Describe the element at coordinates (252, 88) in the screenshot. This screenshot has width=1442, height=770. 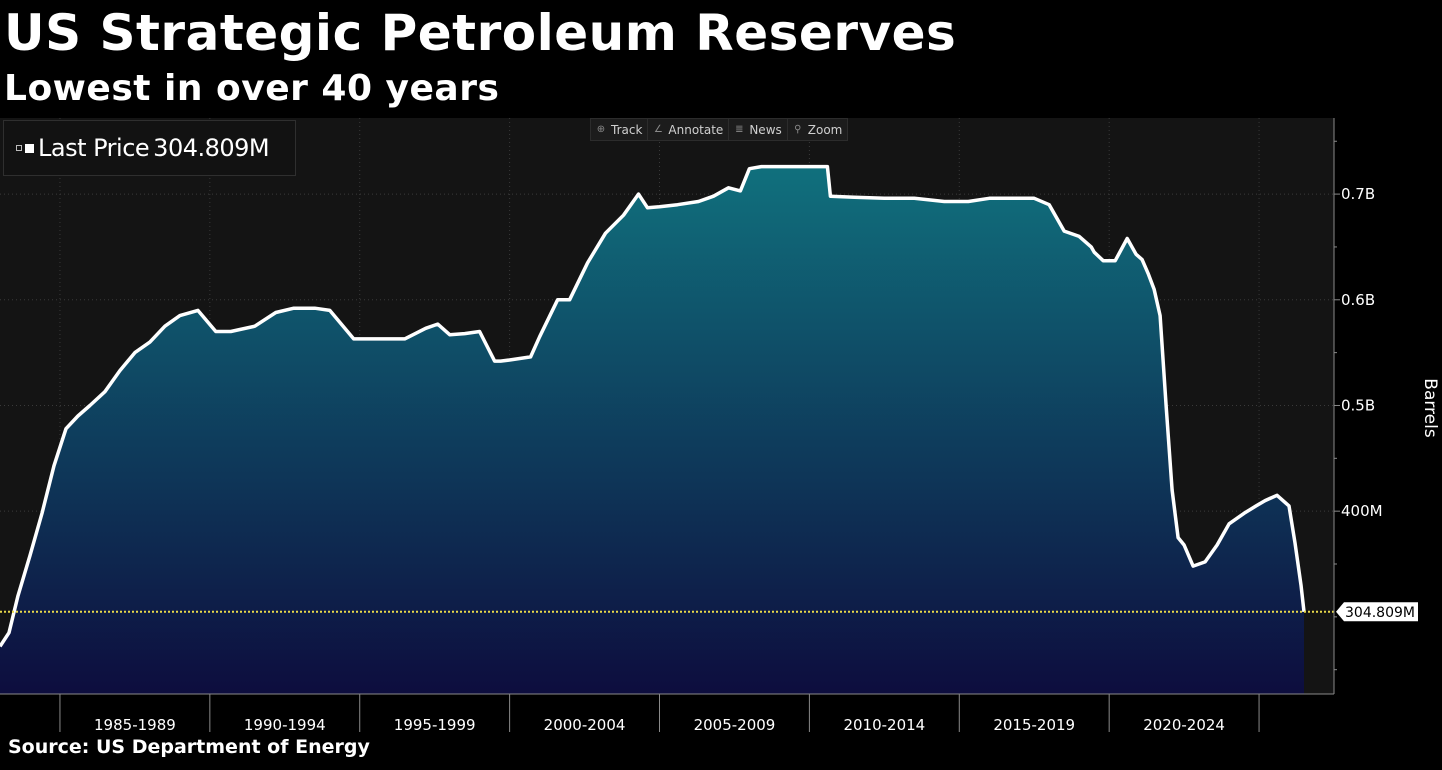
I see `chart-subtitle: Lowest in over 40 years` at that location.